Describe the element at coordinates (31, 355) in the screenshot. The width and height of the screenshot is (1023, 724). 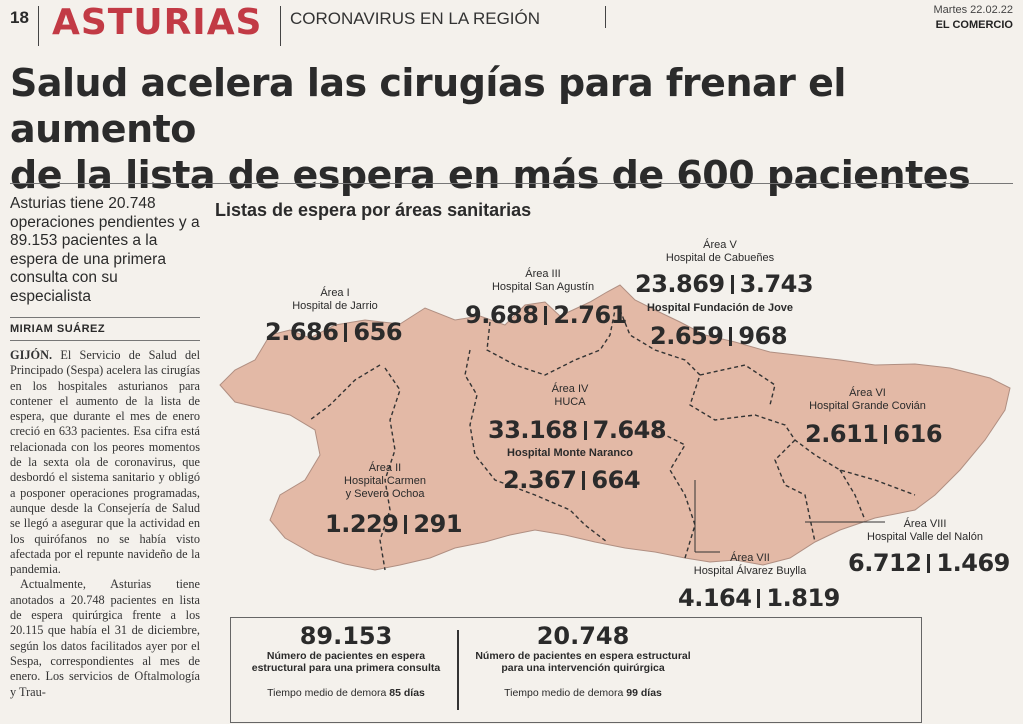
I see `dateline: GIJÓN.` at that location.